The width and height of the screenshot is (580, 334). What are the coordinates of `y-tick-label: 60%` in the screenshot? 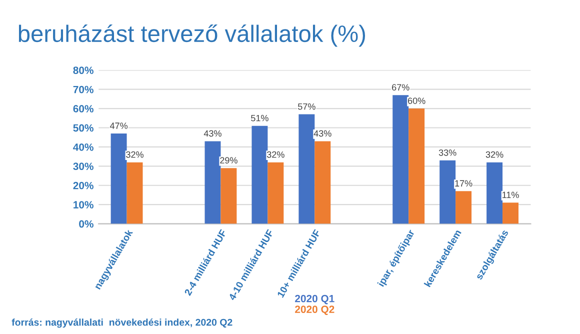 It's located at (83, 108).